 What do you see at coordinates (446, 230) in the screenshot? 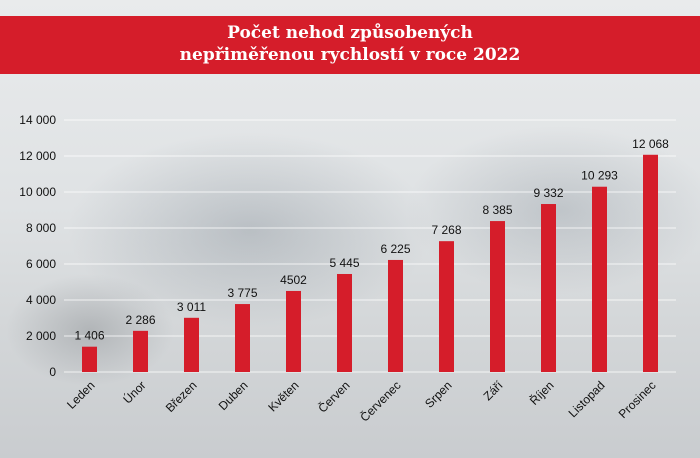
I see `data-label: 7 268` at bounding box center [446, 230].